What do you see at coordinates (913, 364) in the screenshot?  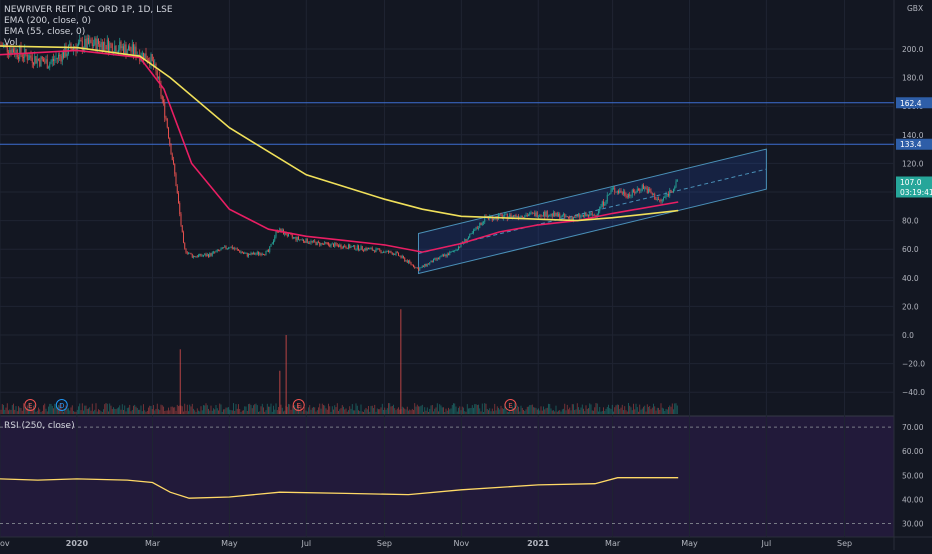 I see `y-tick-label: −20.0` at bounding box center [913, 364].